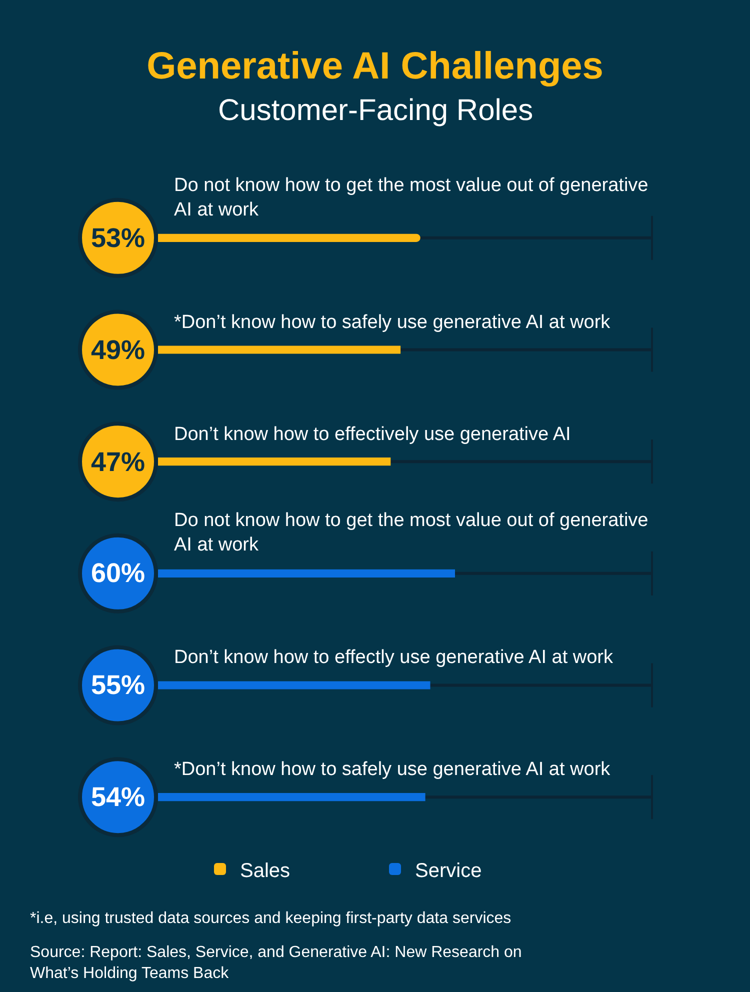 The height and width of the screenshot is (992, 750). What do you see at coordinates (276, 963) in the screenshot?
I see `source-note: Source: Report: Sales, Service, and Generative AI: New Research on What’s Holding Teams Back` at bounding box center [276, 963].